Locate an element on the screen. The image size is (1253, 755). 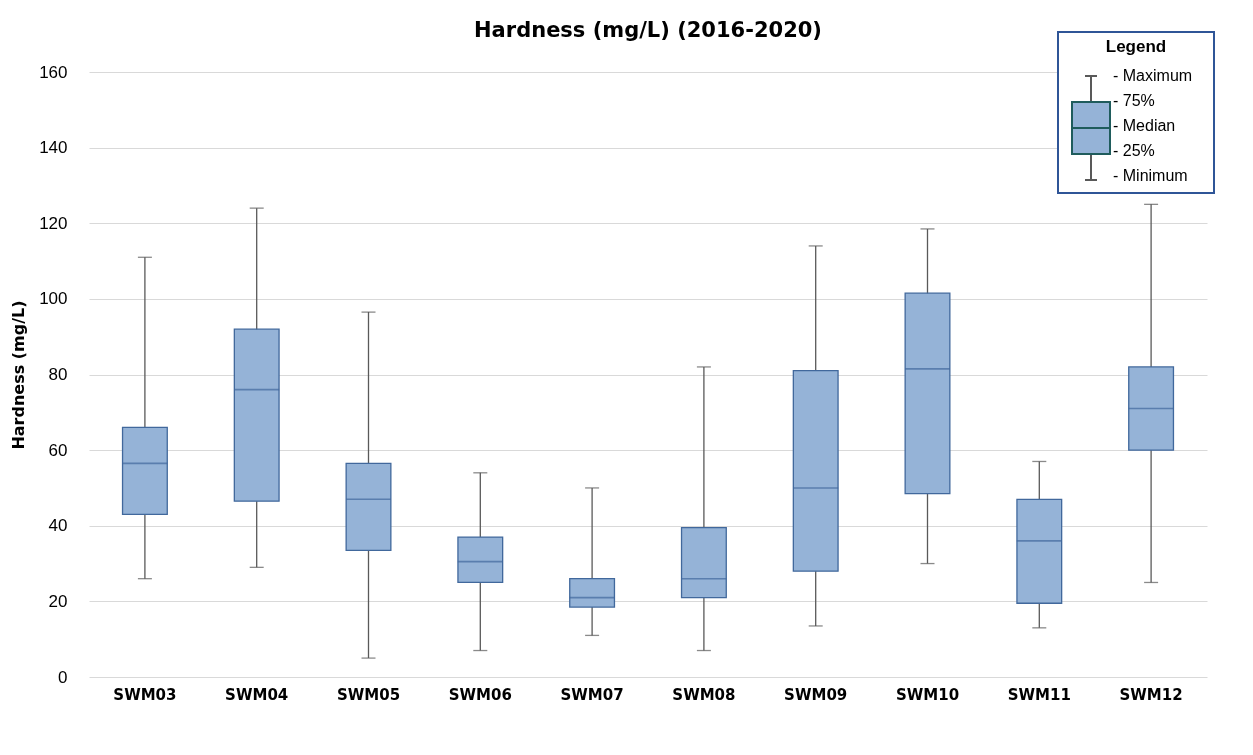
x-tick-label: SWM05 is located at coordinates (368, 694).